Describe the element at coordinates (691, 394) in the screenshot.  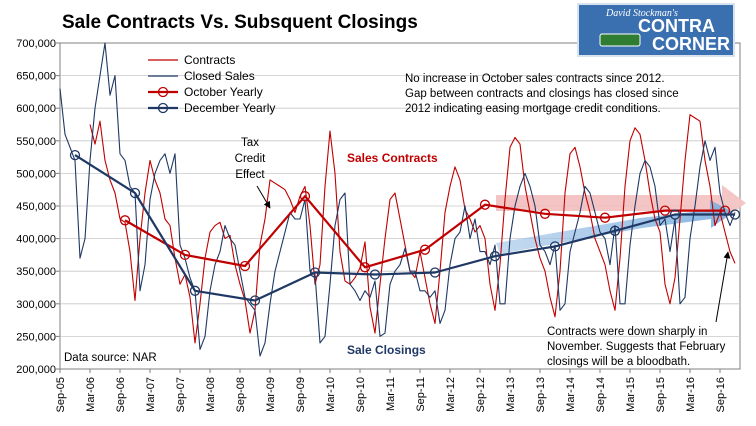
I see `x-tick-label: Mar-16` at that location.